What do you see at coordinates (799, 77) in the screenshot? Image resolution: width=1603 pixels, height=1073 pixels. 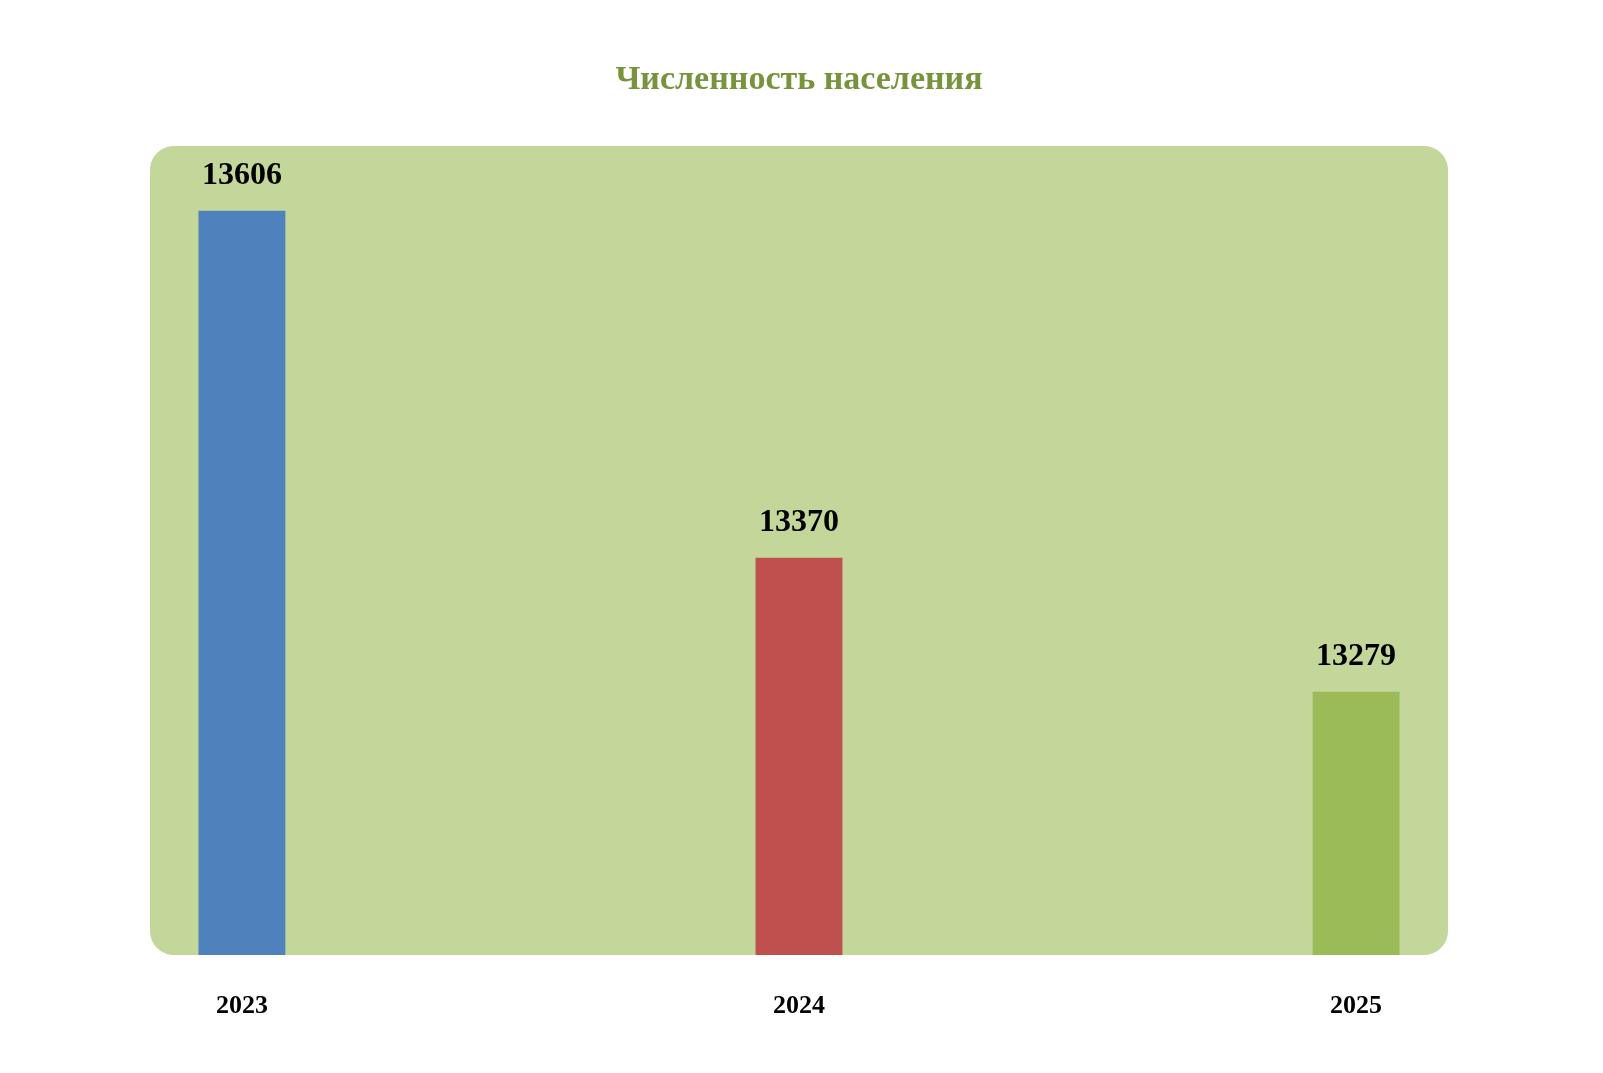 I see `chart-title: Численность населения` at bounding box center [799, 77].